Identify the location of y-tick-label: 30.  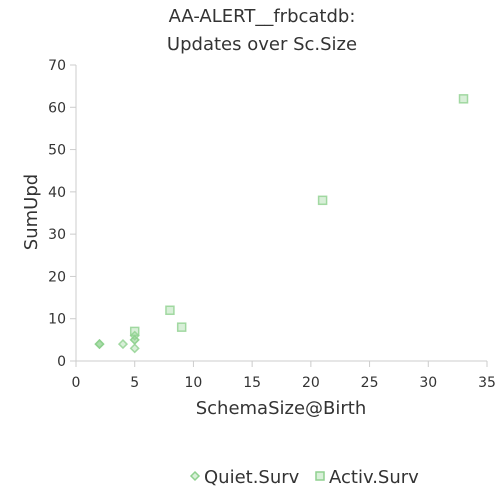
(57, 235).